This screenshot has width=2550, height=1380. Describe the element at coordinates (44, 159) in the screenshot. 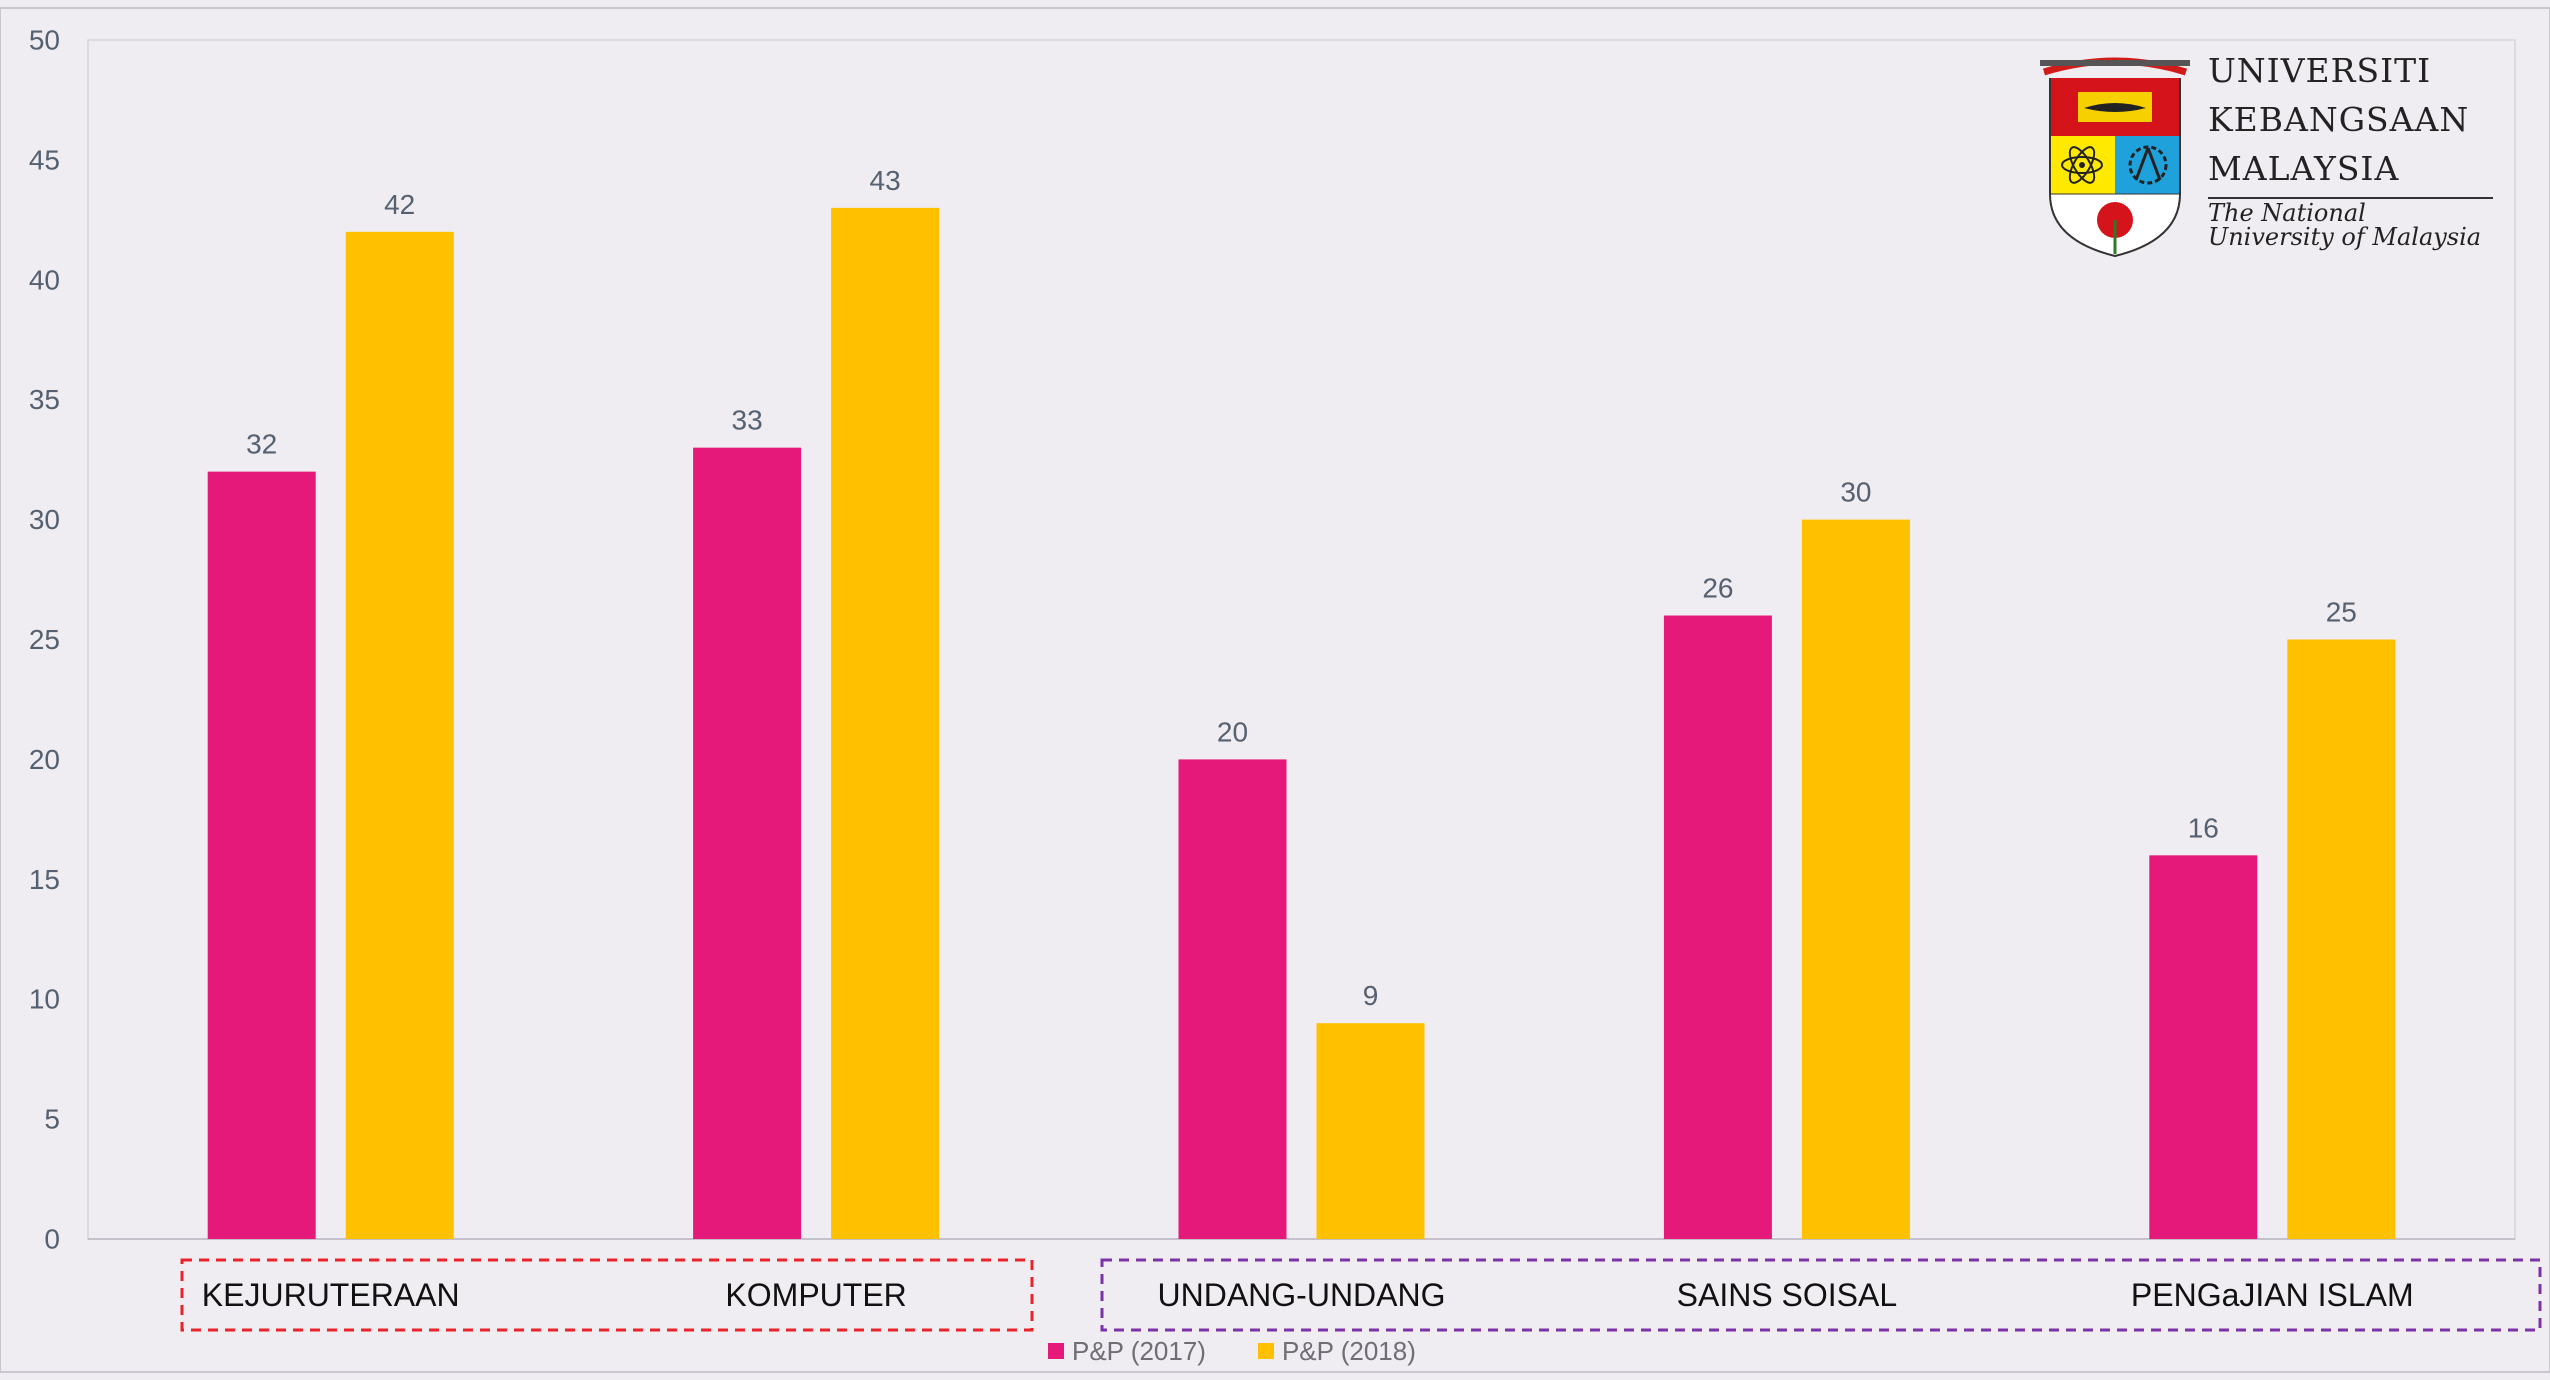

I see `y-tick-label: 45` at that location.